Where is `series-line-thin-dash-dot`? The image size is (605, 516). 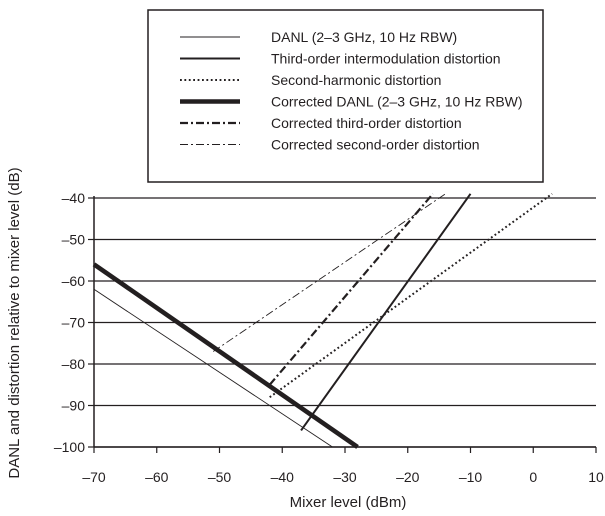
series-line-thin-dash-dot is located at coordinates (329, 272).